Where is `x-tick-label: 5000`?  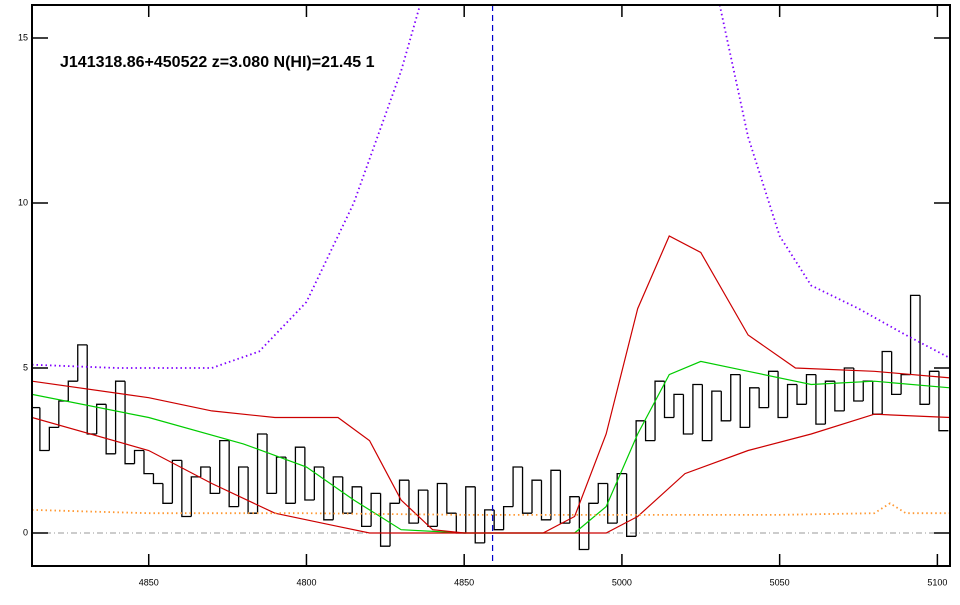 x-tick-label: 5000 is located at coordinates (622, 582).